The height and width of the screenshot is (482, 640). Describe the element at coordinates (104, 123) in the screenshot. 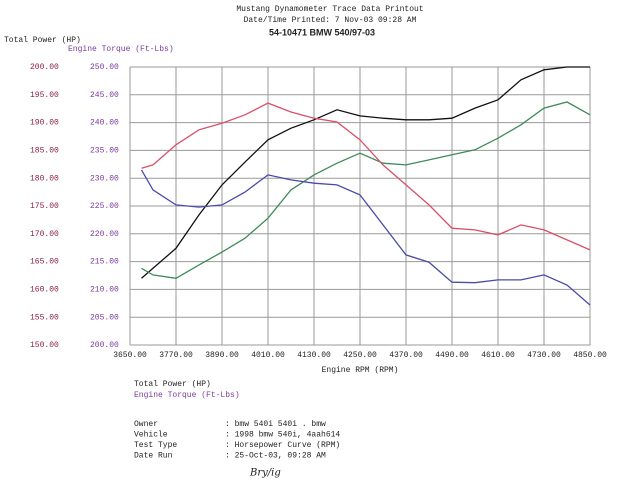

I see `y2-tick-label: 240.00` at that location.